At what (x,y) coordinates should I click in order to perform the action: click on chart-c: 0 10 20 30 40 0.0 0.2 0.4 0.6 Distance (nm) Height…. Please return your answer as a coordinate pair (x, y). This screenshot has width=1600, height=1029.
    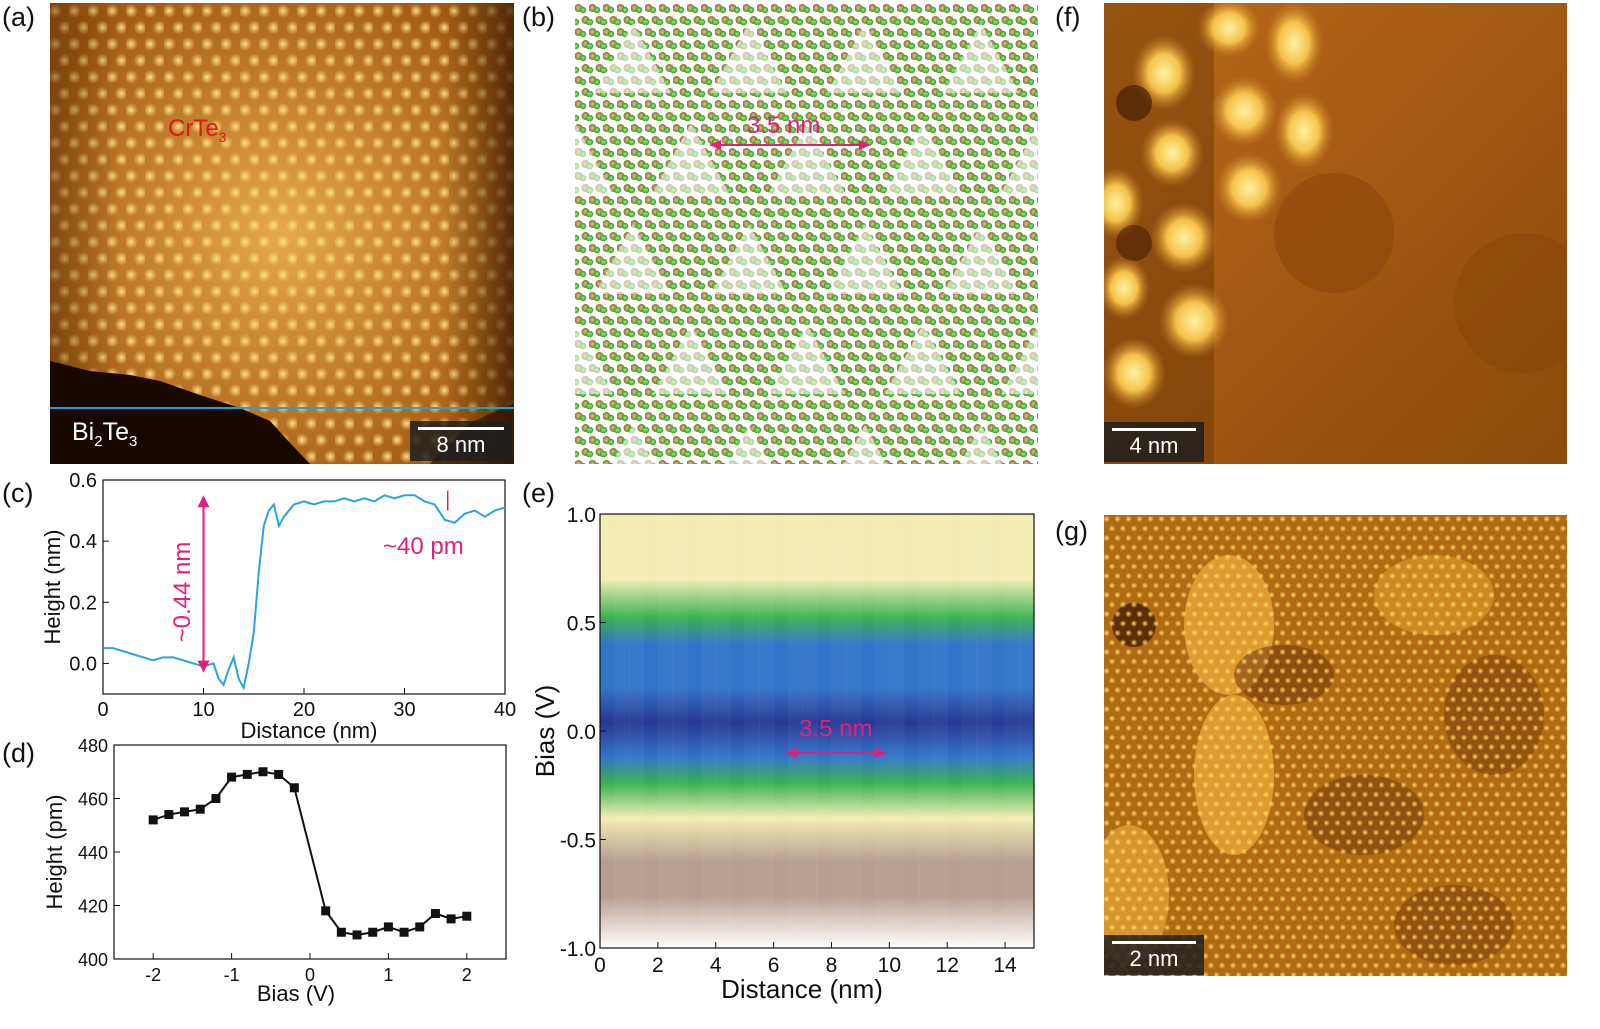
    Looking at the image, I should click on (278, 606).